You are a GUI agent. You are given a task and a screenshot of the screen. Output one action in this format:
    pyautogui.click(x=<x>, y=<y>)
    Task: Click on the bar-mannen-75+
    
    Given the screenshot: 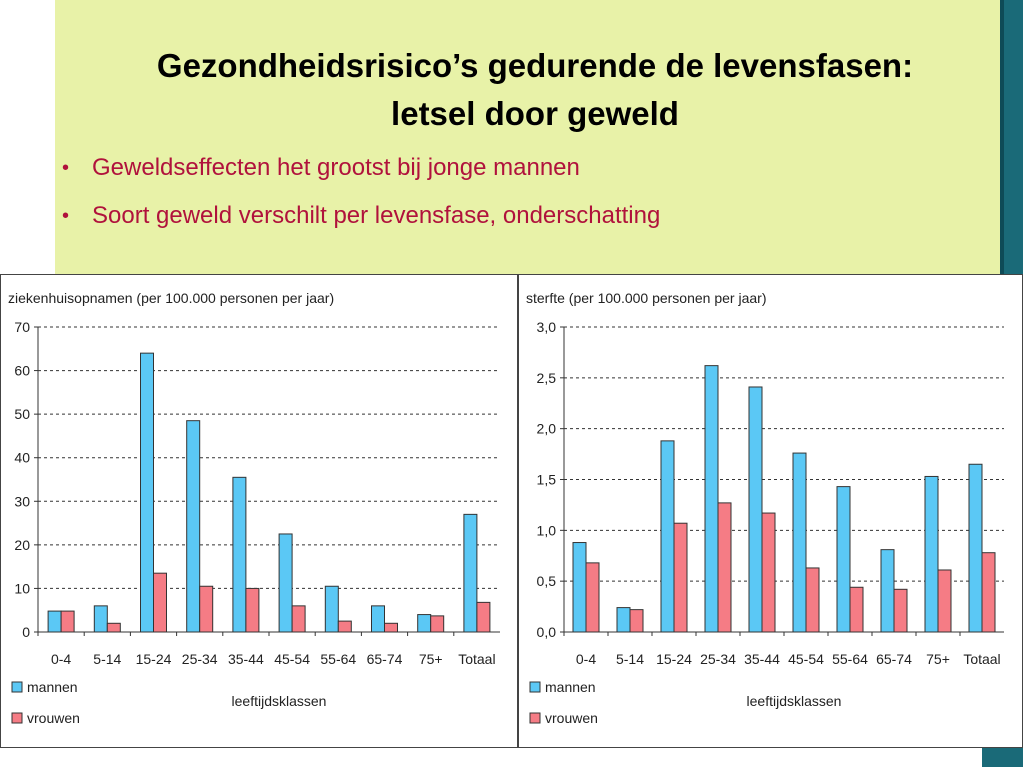 What is the action you would take?
    pyautogui.click(x=931, y=554)
    